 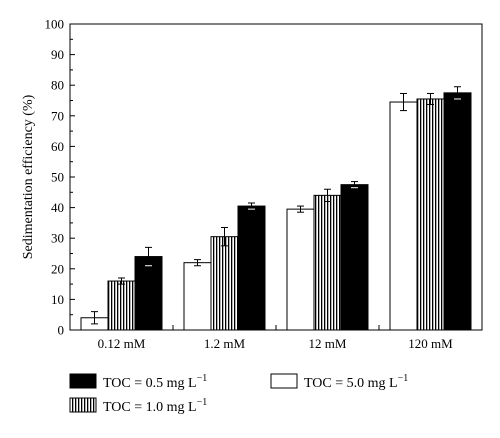 I want to click on y-tick-label: 50, so click(x=57, y=177).